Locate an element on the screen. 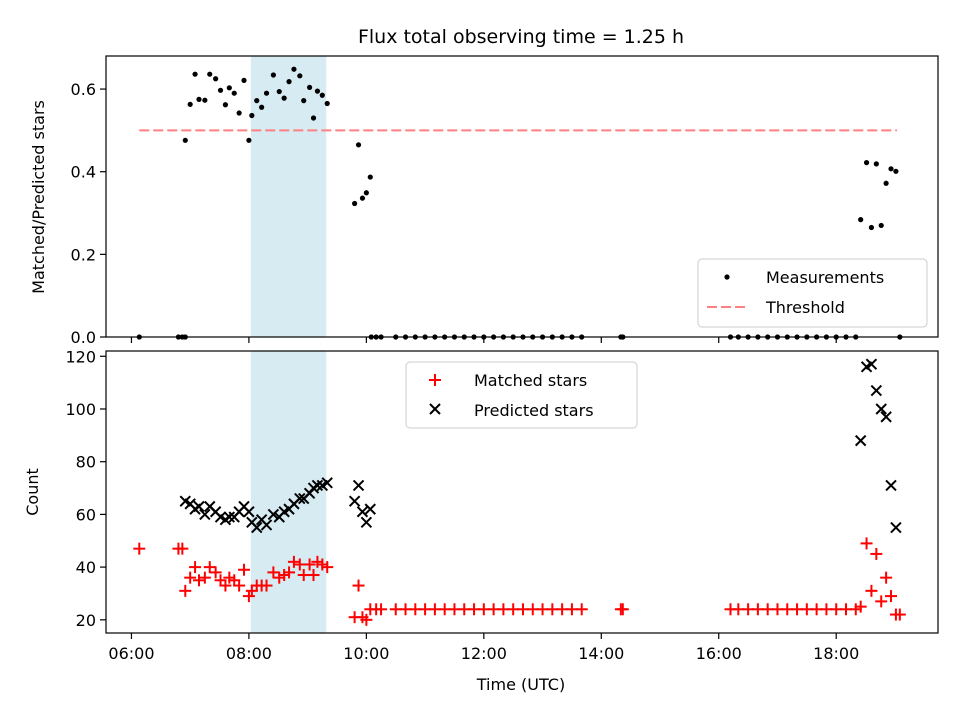 The image size is (960, 725). x-tick-label: 18:00 is located at coordinates (836, 653).